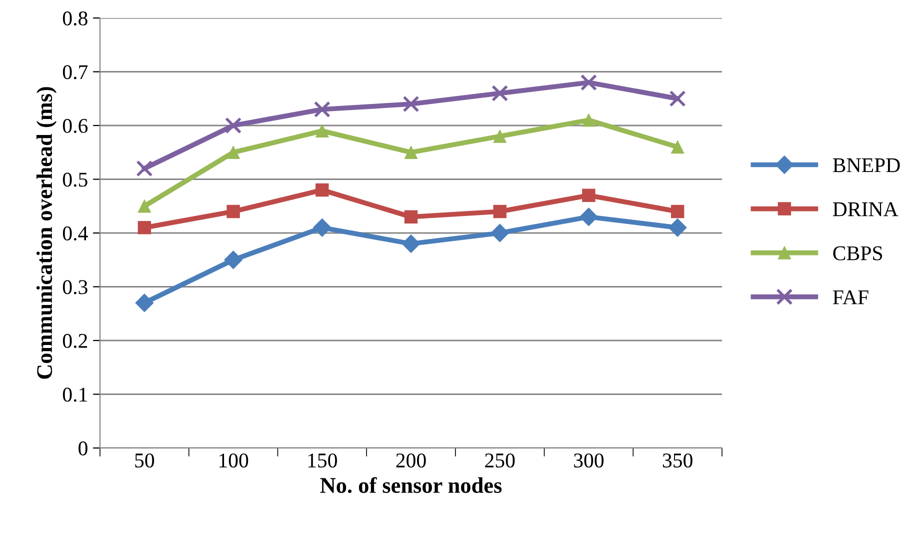 Image resolution: width=917 pixels, height=533 pixels. What do you see at coordinates (677, 460) in the screenshot?
I see `x-tick-label: 350` at bounding box center [677, 460].